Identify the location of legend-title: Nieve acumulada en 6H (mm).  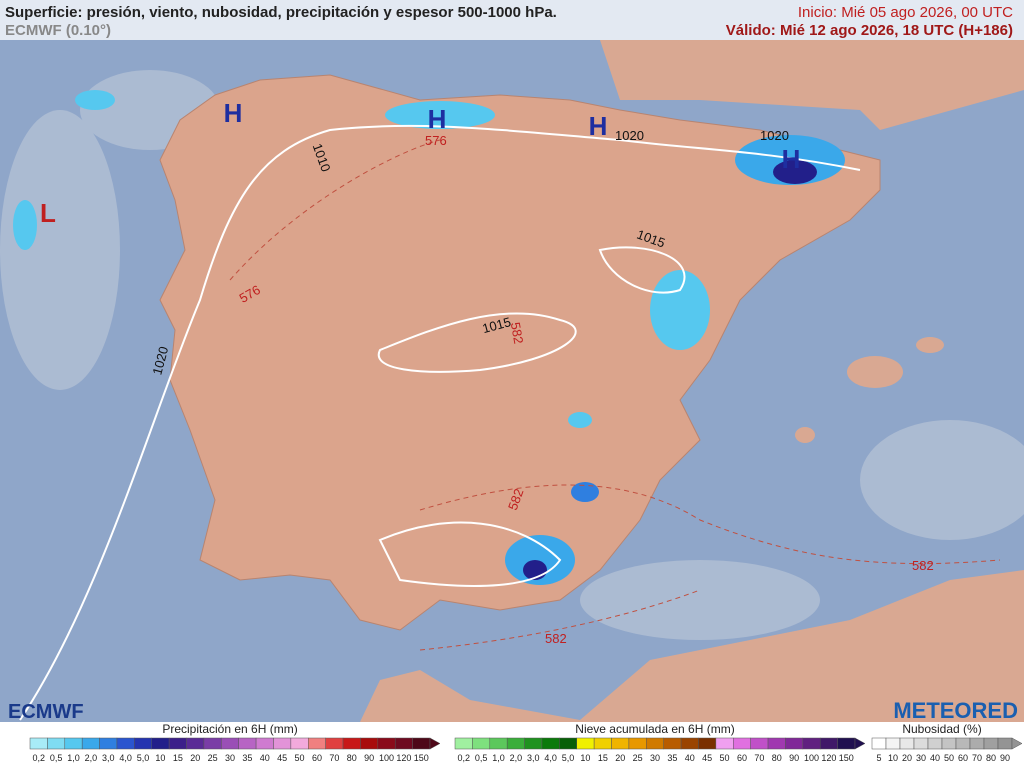
(654, 729).